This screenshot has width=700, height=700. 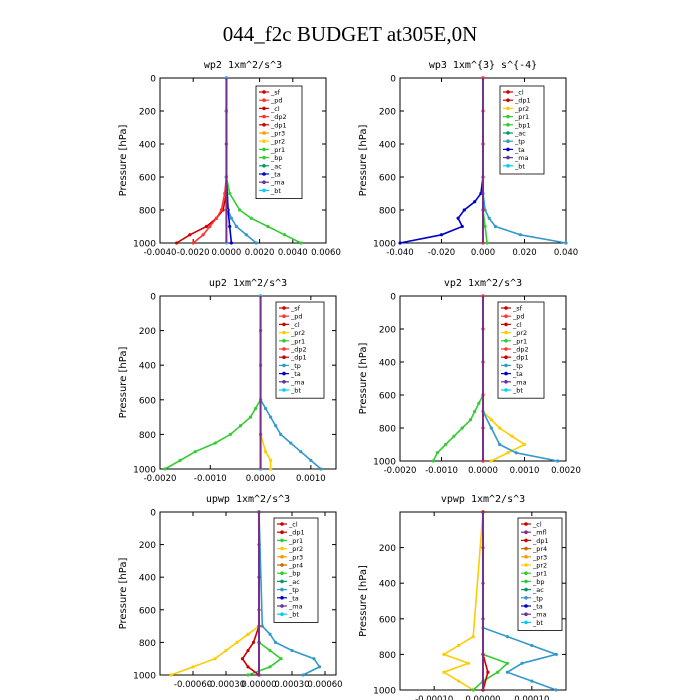 I want to click on series-line-ta, so click(x=441, y=161).